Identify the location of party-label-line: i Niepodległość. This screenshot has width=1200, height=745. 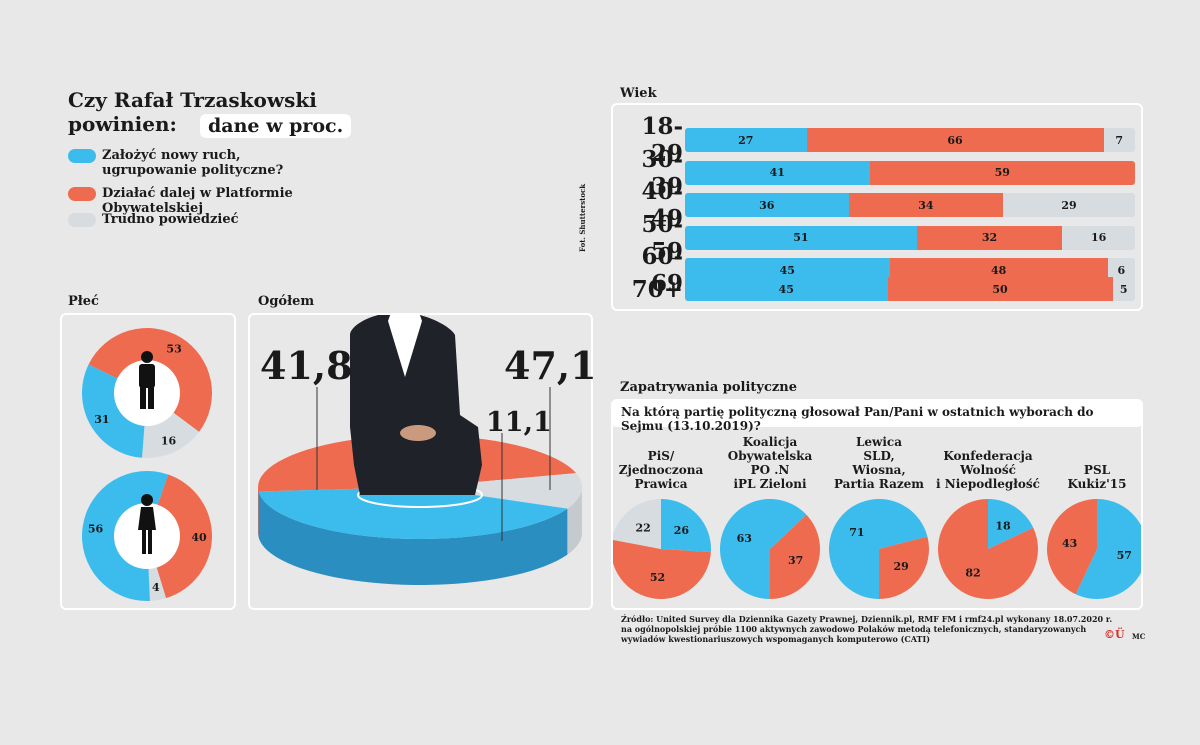
(988, 484).